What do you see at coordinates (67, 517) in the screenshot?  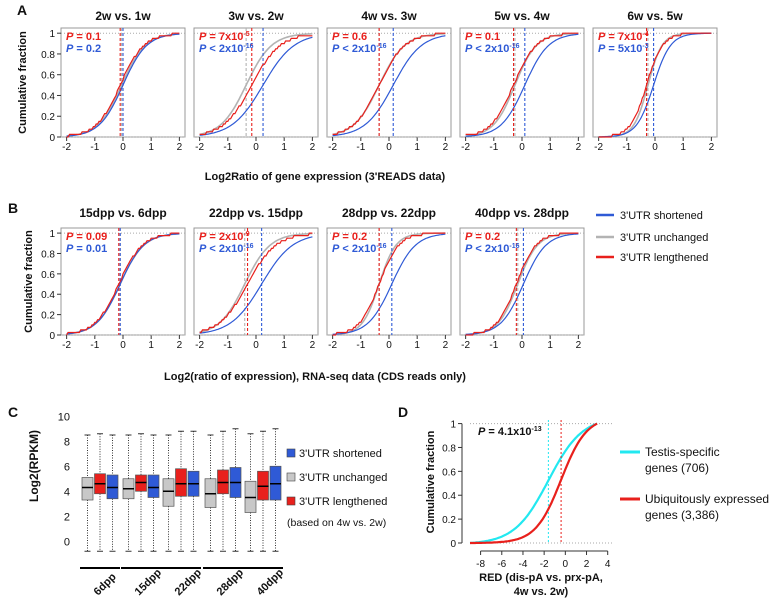 I see `y-tick-label: 2` at bounding box center [67, 517].